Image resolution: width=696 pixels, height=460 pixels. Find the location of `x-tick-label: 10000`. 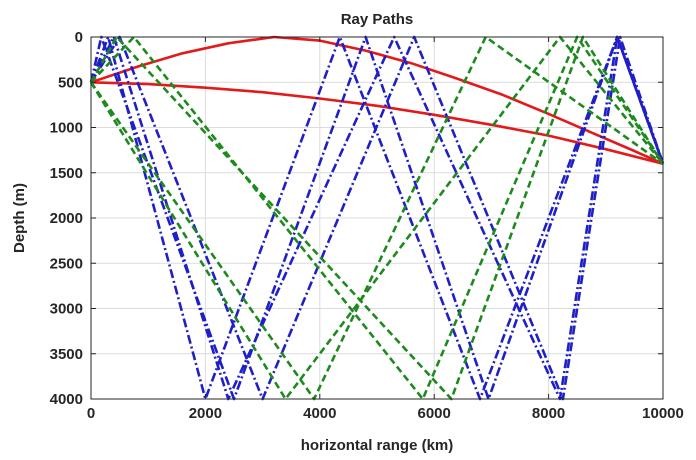

x-tick-label: 10000 is located at coordinates (663, 413).